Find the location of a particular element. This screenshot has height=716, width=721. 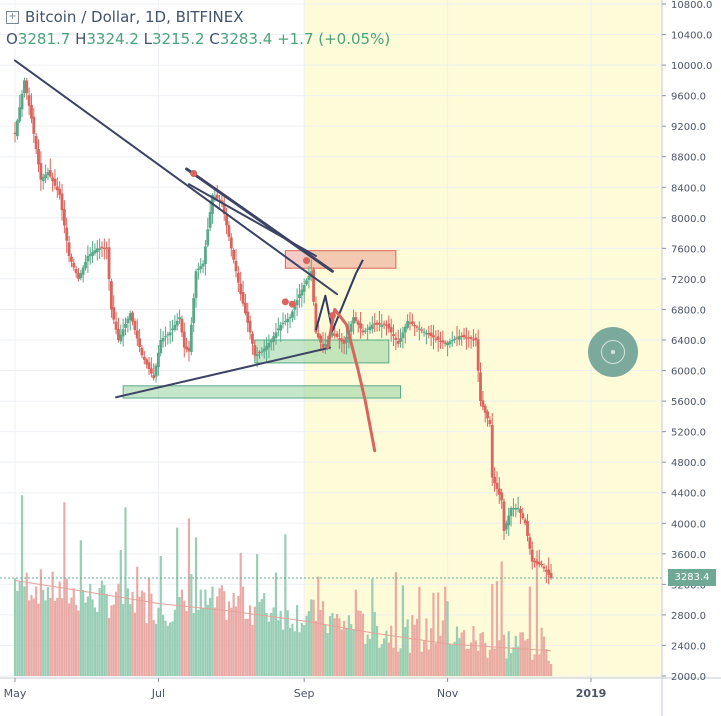

y-tick-label: 3600.0 is located at coordinates (688, 555).